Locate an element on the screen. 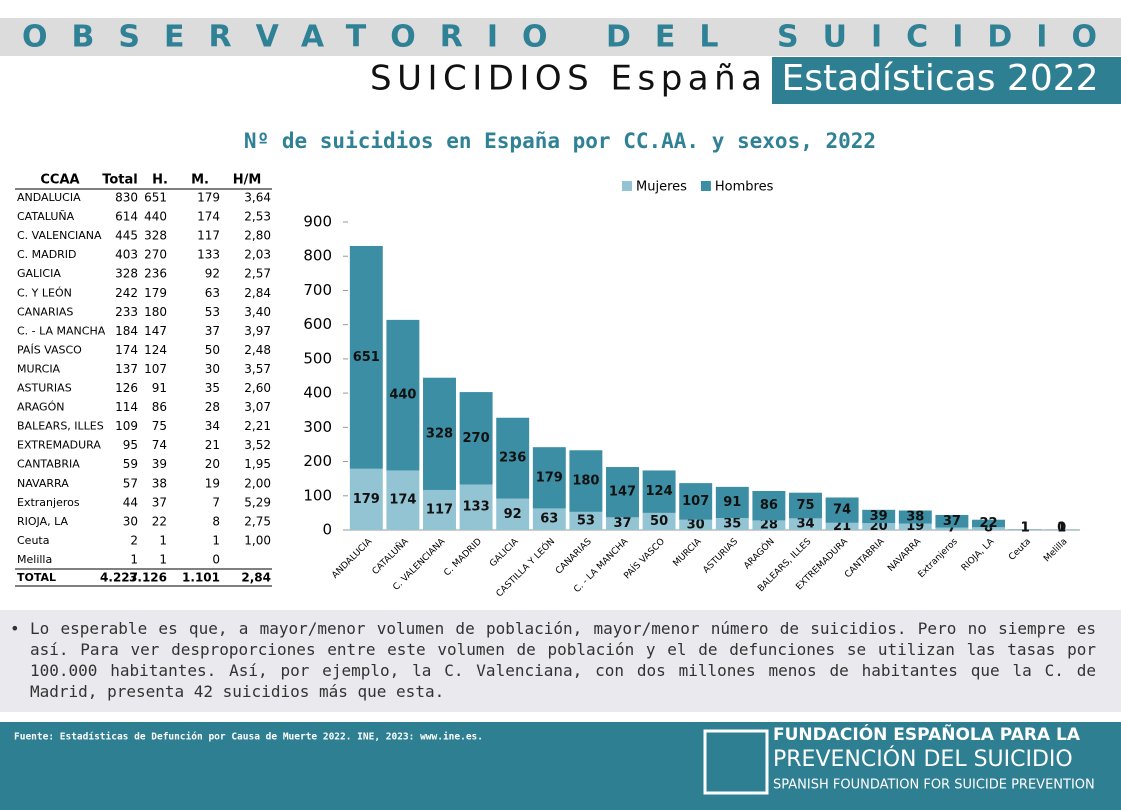  table-cell: C. - LA MANCHA is located at coordinates (61, 330).